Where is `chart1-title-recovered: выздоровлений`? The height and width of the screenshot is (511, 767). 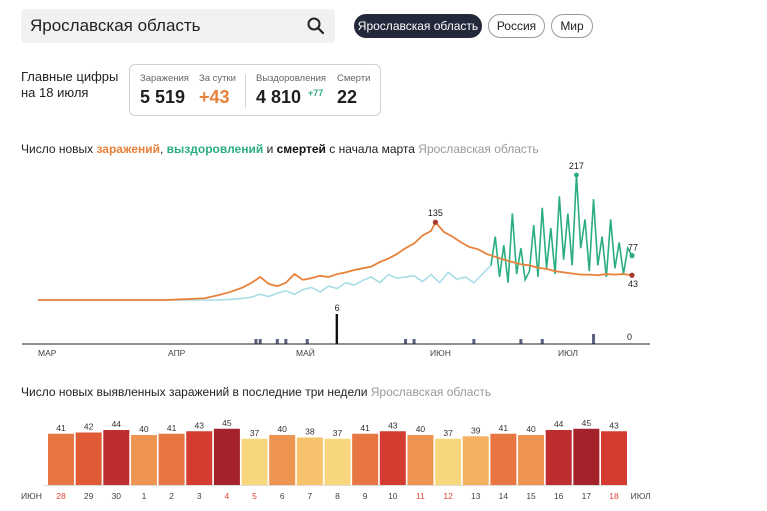 chart1-title-recovered: выздоровлений is located at coordinates (215, 149).